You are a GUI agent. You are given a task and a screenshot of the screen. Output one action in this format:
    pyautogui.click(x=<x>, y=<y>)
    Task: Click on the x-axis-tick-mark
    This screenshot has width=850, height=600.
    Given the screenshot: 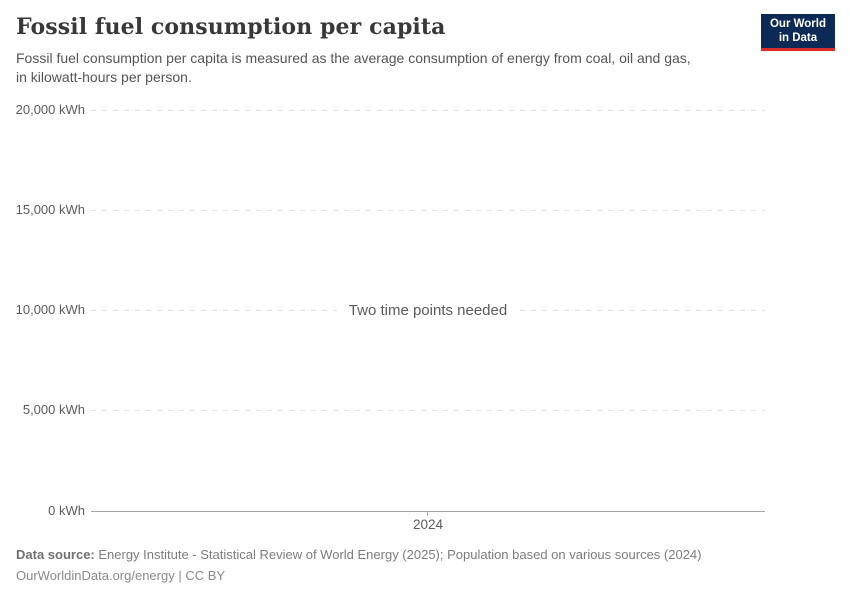 What is the action you would take?
    pyautogui.click(x=427, y=513)
    